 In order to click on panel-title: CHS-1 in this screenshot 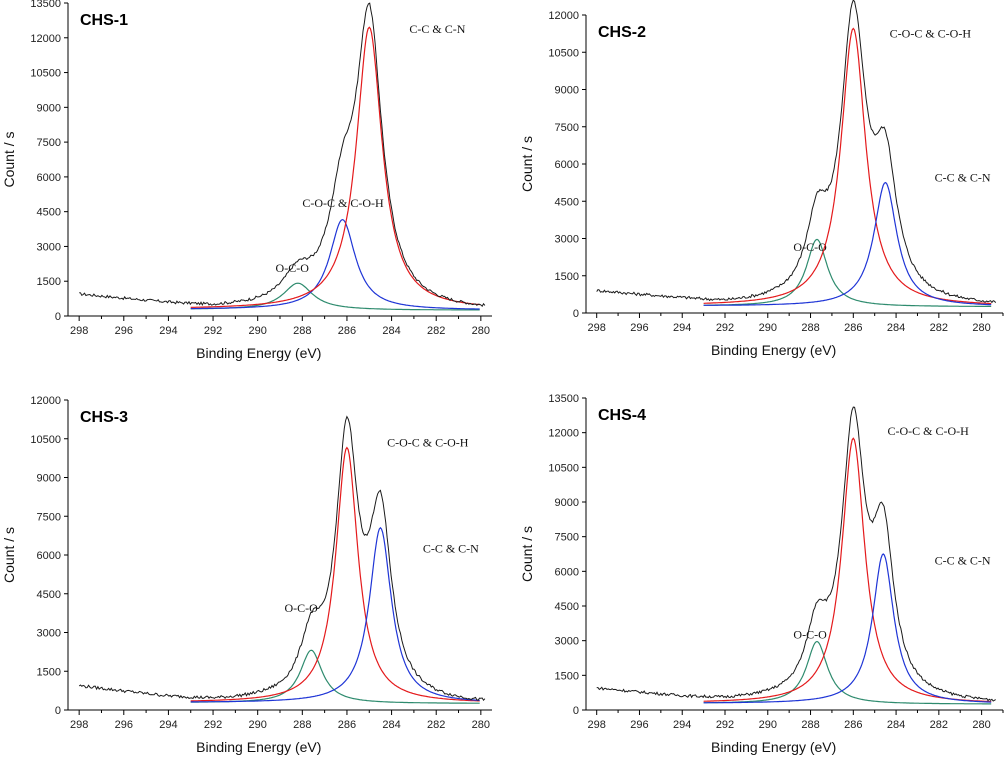, I will do `click(104, 20)`.